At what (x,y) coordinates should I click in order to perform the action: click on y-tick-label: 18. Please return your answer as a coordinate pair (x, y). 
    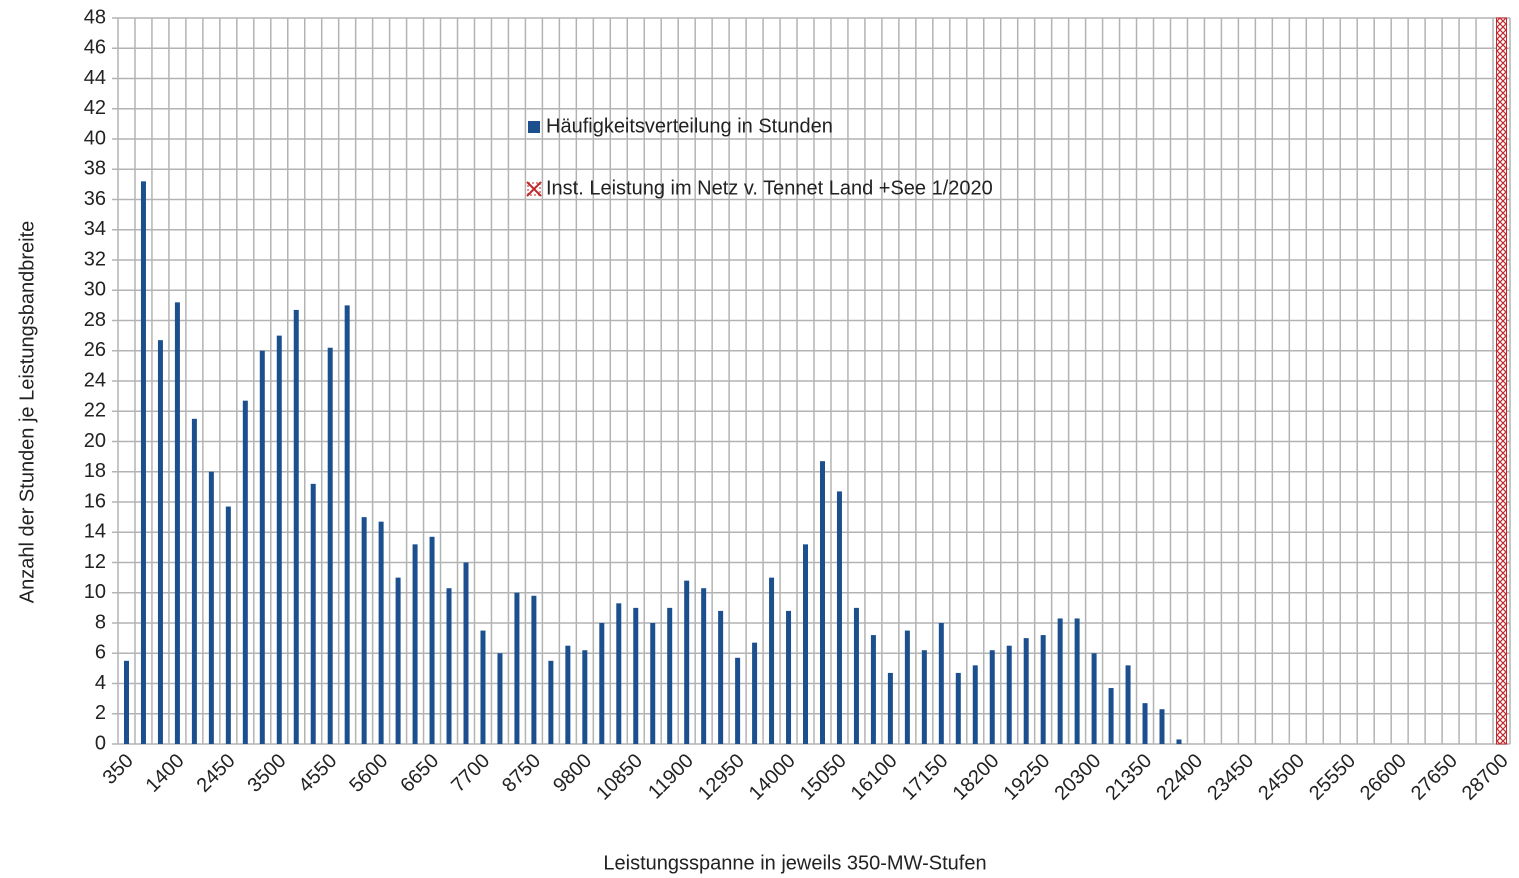
    Looking at the image, I should click on (95, 471).